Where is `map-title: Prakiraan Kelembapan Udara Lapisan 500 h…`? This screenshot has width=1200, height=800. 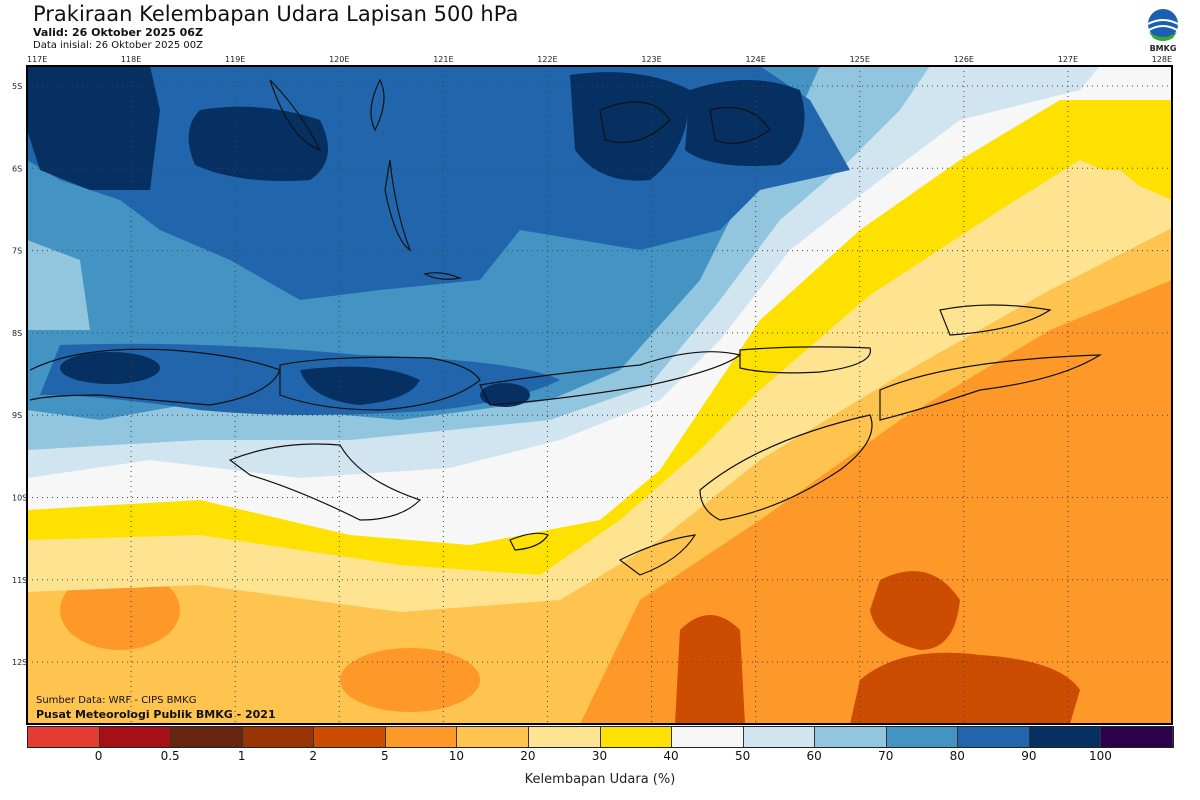 map-title: Prakiraan Kelembapan Udara Lapisan 500 h… is located at coordinates (276, 14).